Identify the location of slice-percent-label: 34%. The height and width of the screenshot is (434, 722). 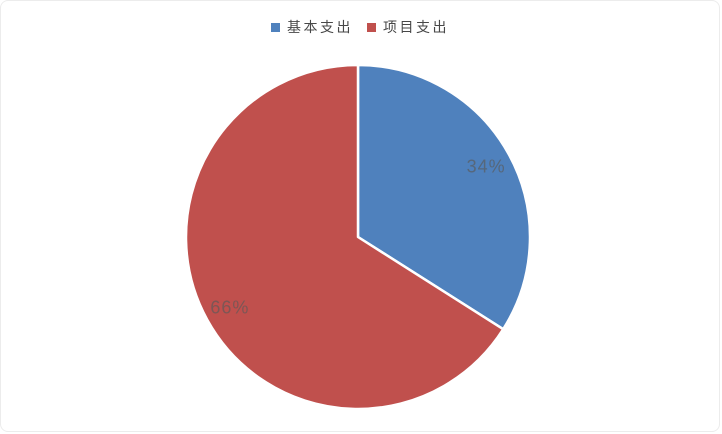
(486, 167).